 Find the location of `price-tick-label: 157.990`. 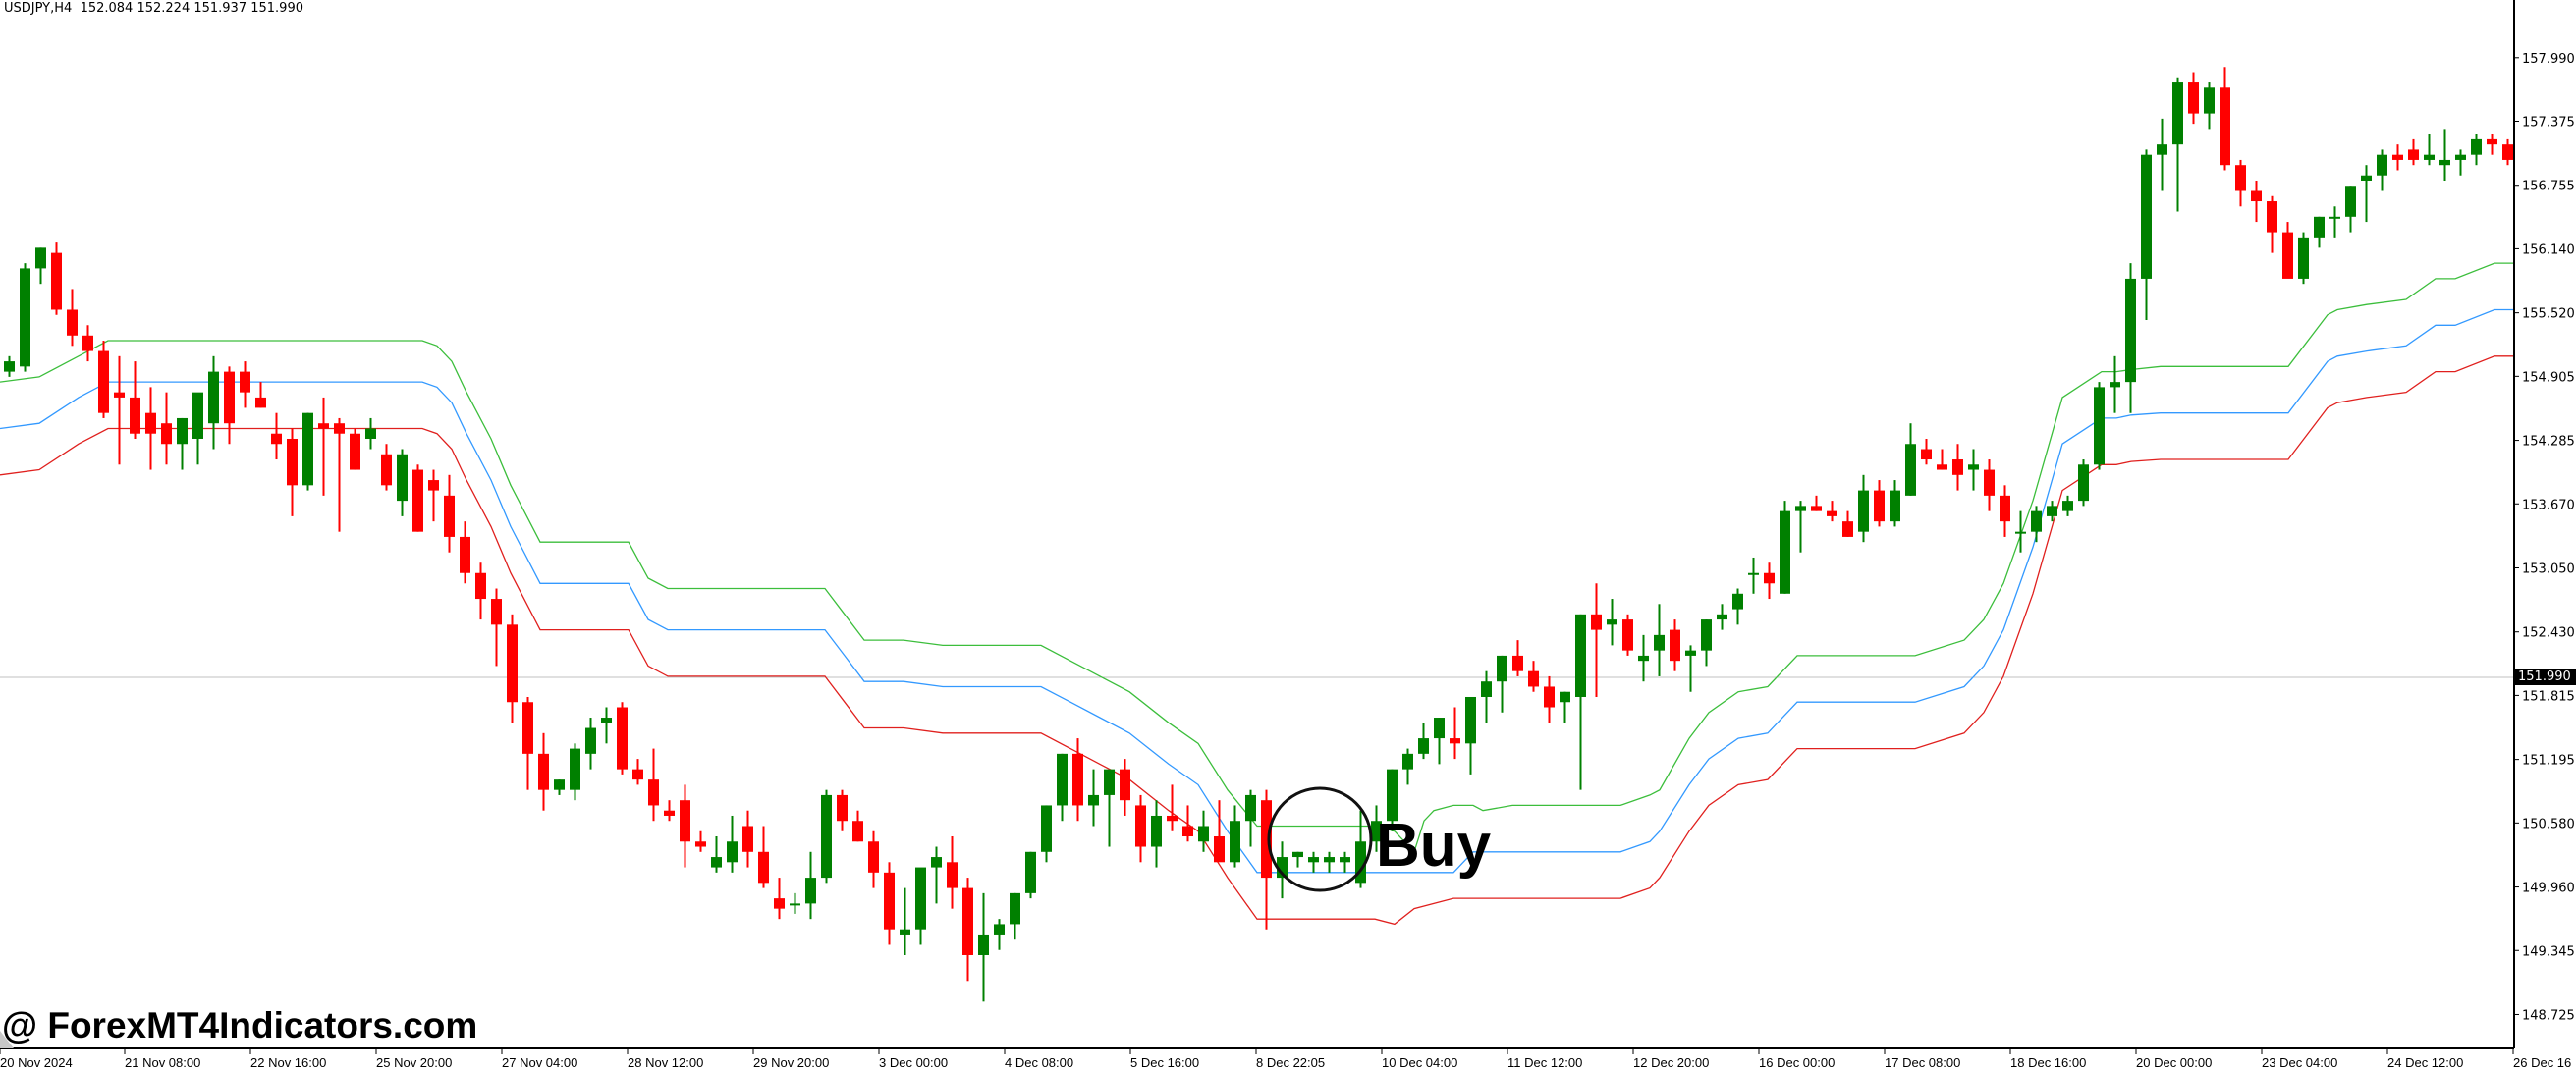

price-tick-label: 157.990 is located at coordinates (2549, 59).